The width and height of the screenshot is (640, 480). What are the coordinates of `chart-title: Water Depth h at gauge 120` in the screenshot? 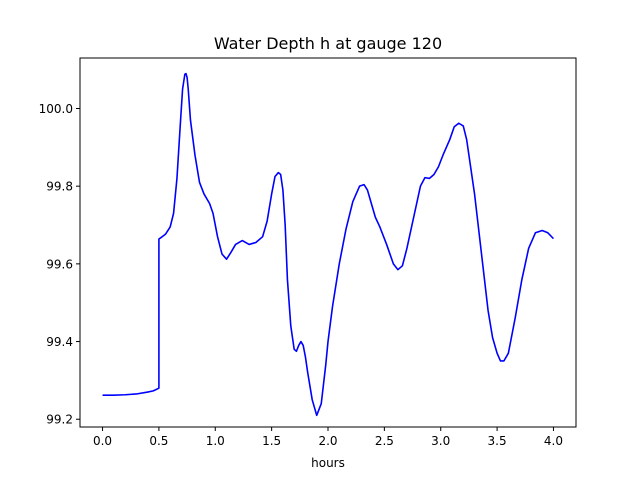 It's located at (328, 43).